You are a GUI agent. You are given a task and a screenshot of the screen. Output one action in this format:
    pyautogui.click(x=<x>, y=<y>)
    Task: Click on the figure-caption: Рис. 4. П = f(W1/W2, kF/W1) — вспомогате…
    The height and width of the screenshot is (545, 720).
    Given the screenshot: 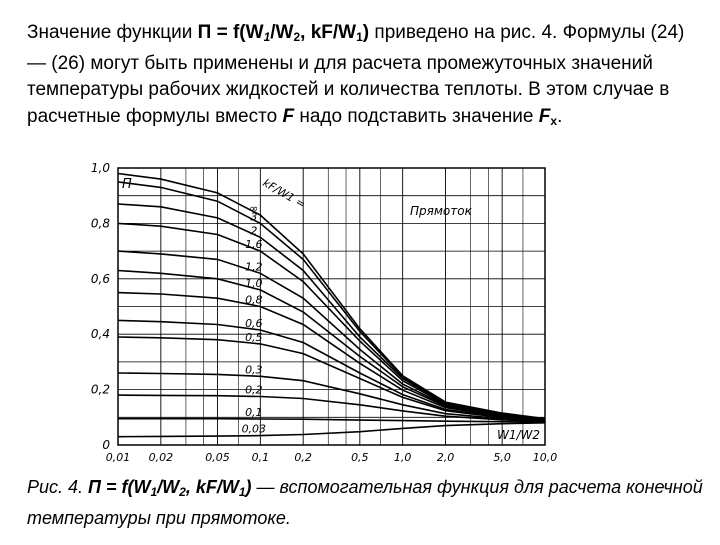 What is the action you would take?
    pyautogui.click(x=365, y=502)
    